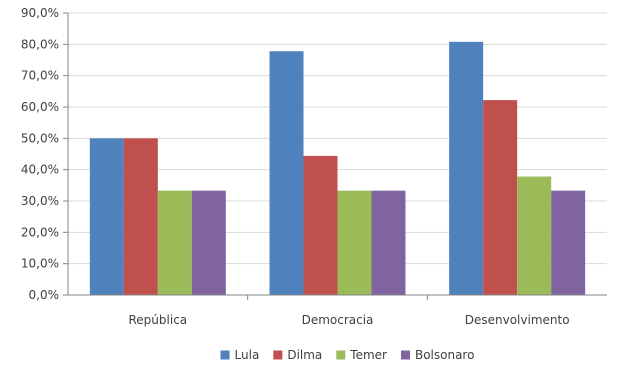 This screenshot has height=366, width=617. What do you see at coordinates (338, 320) in the screenshot?
I see `category-label: Democracia` at bounding box center [338, 320].